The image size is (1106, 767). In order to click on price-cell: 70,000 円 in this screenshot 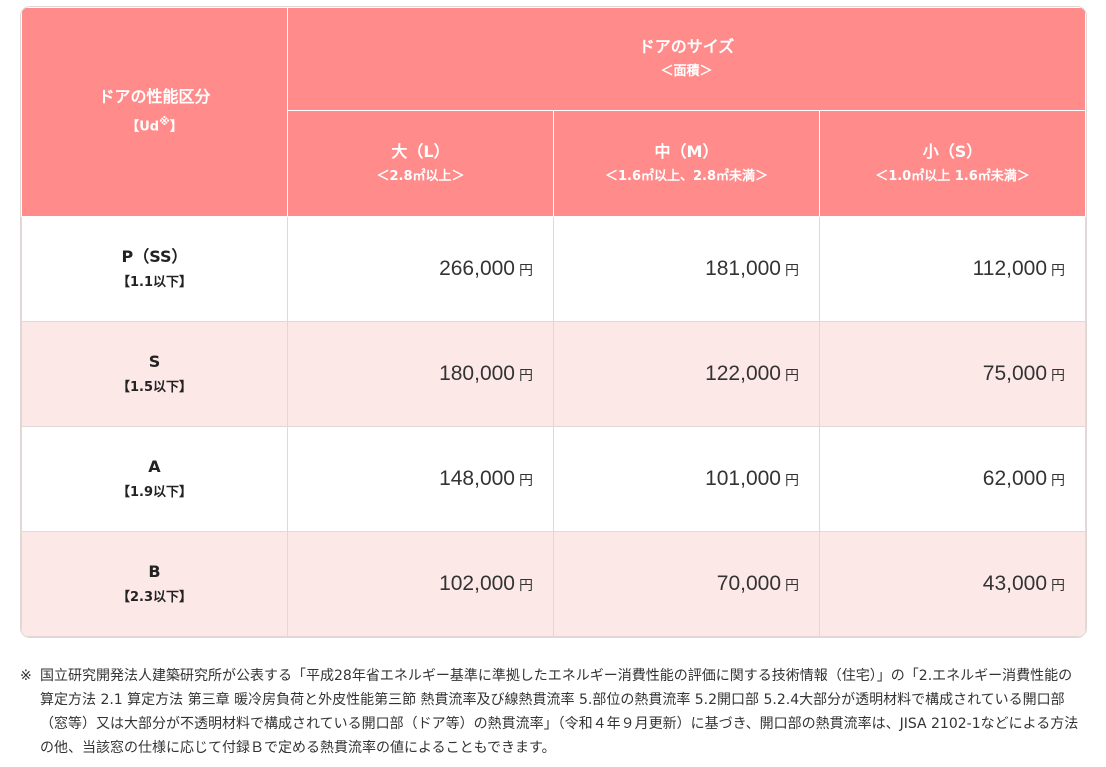, I will do `click(687, 584)`.